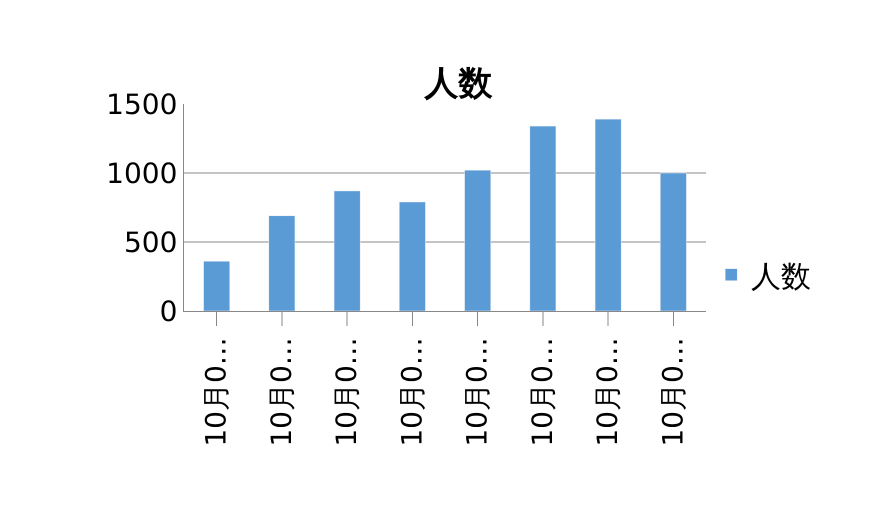  Describe the element at coordinates (459, 83) in the screenshot. I see `chart-title: 人数` at that location.